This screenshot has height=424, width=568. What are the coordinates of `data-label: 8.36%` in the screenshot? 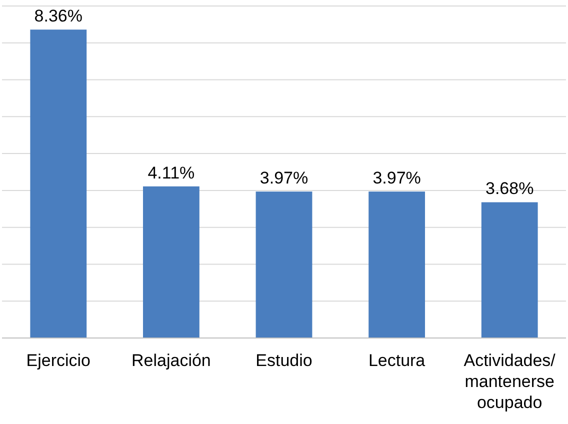 It's located at (58, 16).